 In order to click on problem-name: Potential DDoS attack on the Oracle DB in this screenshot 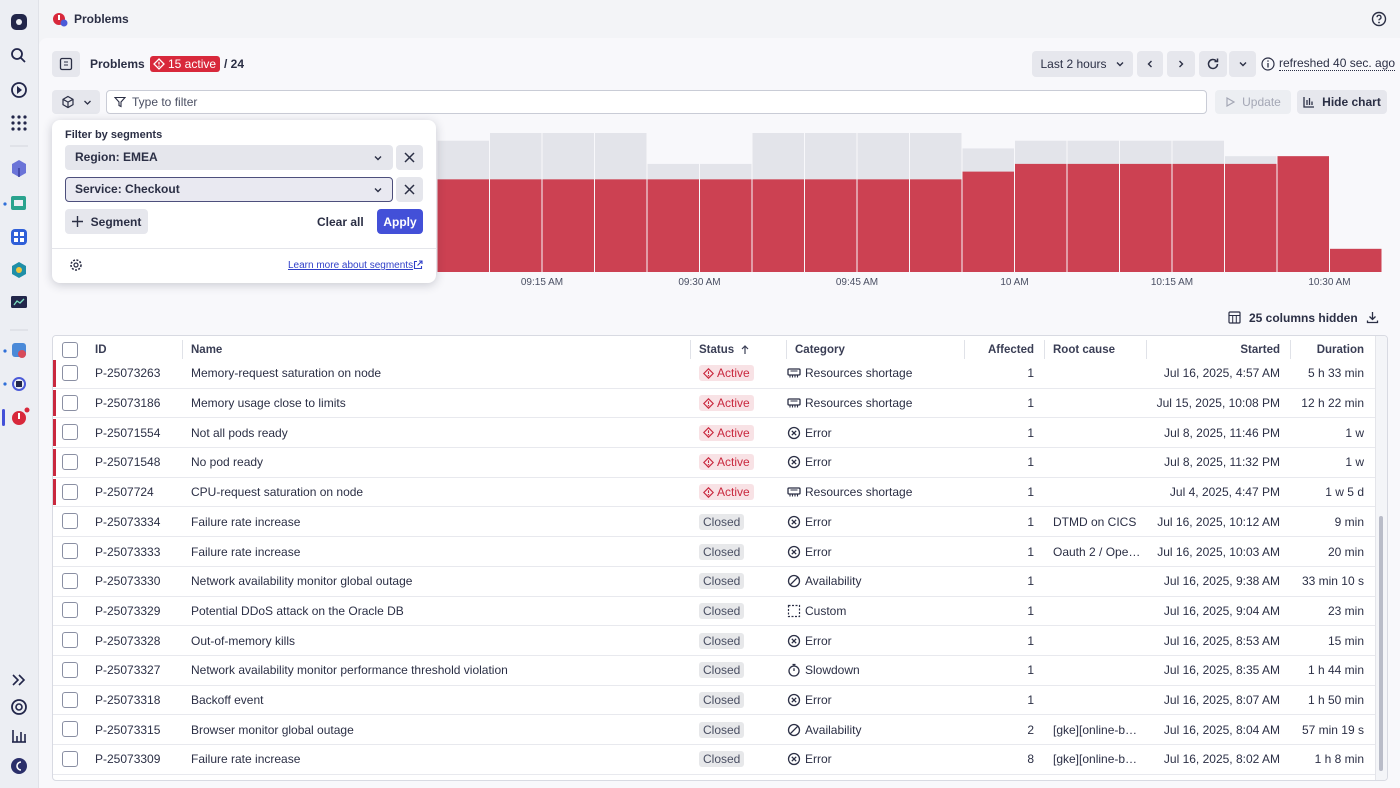, I will do `click(297, 611)`.